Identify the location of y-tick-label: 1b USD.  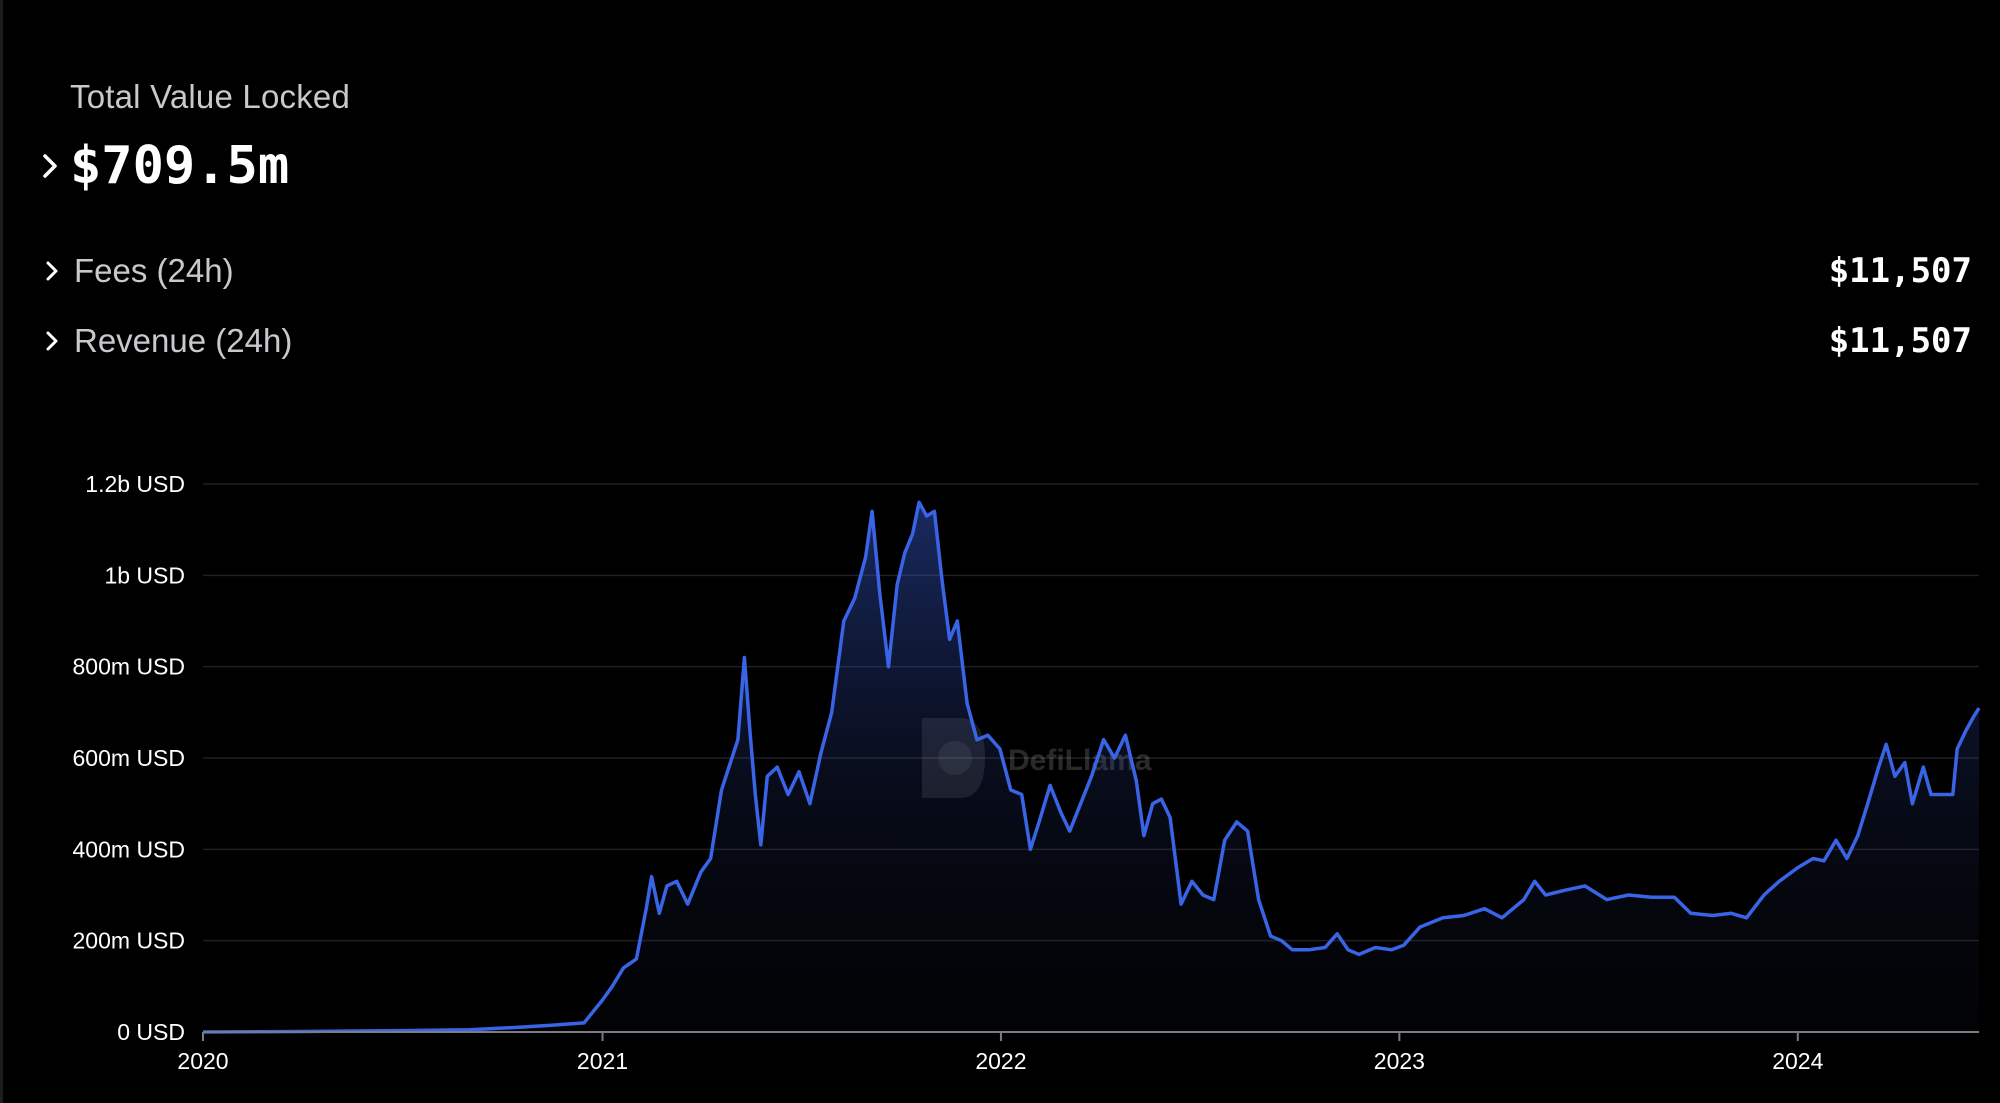
(144, 575).